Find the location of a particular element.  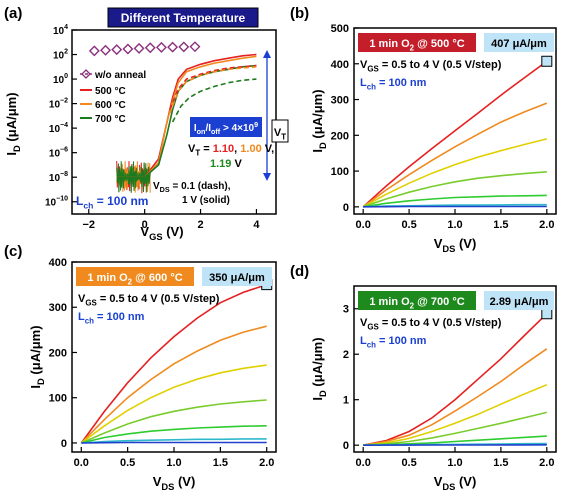

panel-b-xtick-label: 2.0 is located at coordinates (546, 225).